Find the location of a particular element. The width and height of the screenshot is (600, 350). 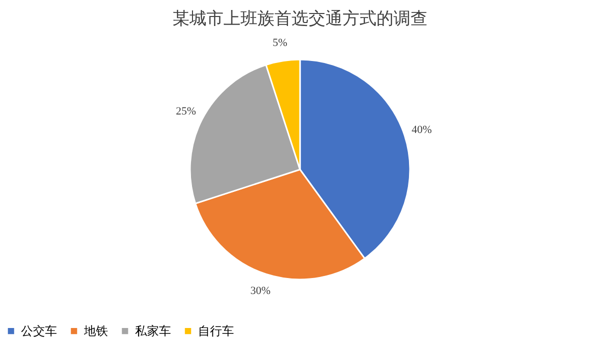

legend-label: 私家车 is located at coordinates (153, 331).